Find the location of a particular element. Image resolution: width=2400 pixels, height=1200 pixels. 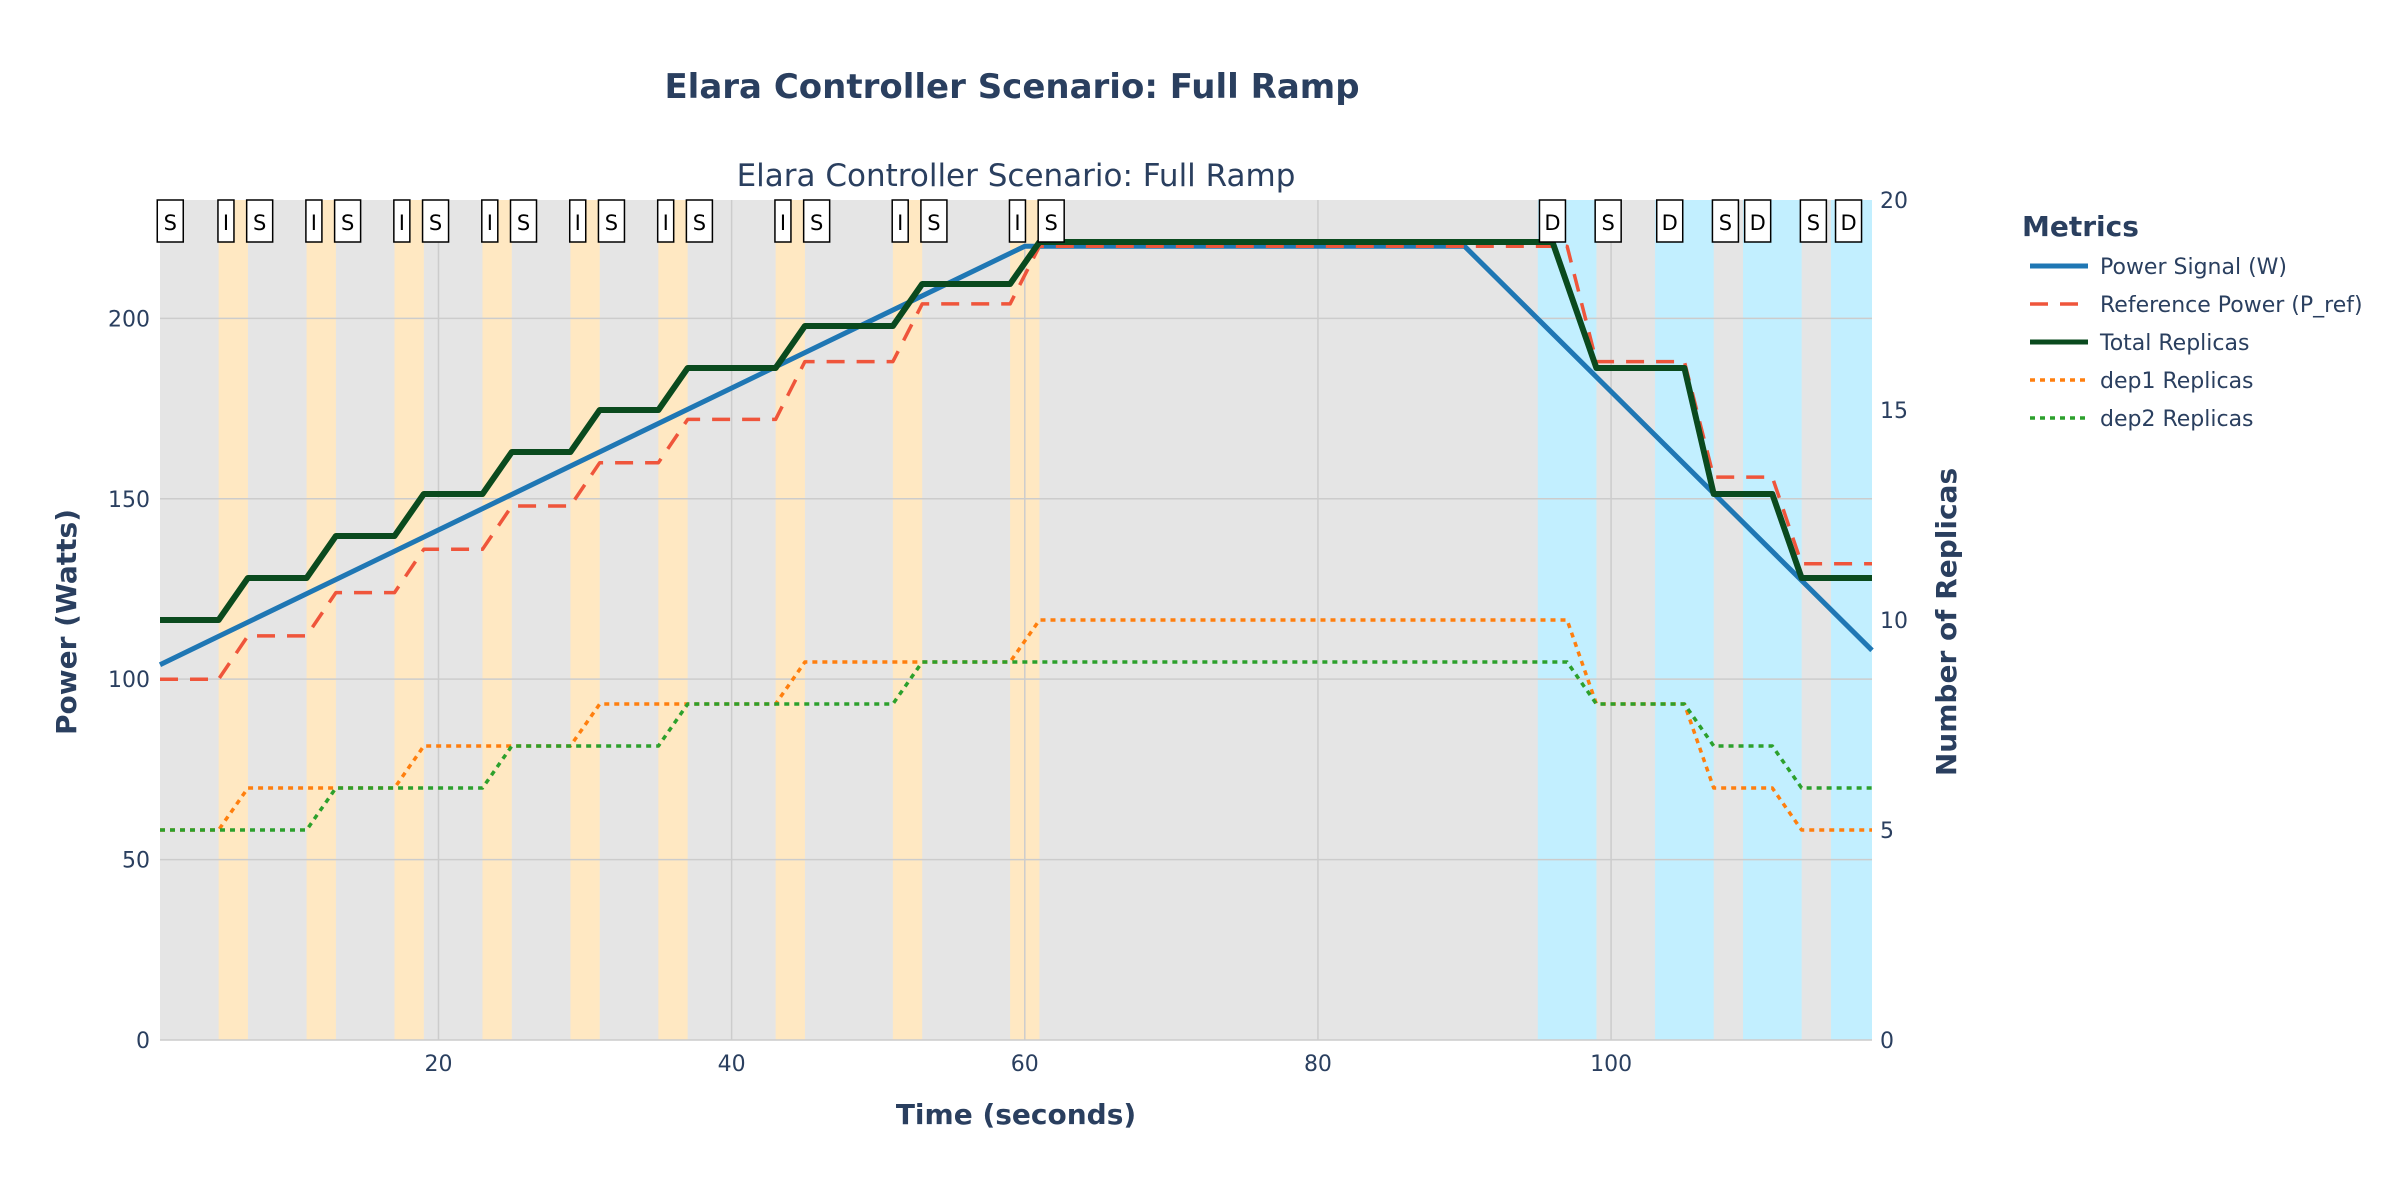

legend-item: Total Replicas is located at coordinates (2139, 343).